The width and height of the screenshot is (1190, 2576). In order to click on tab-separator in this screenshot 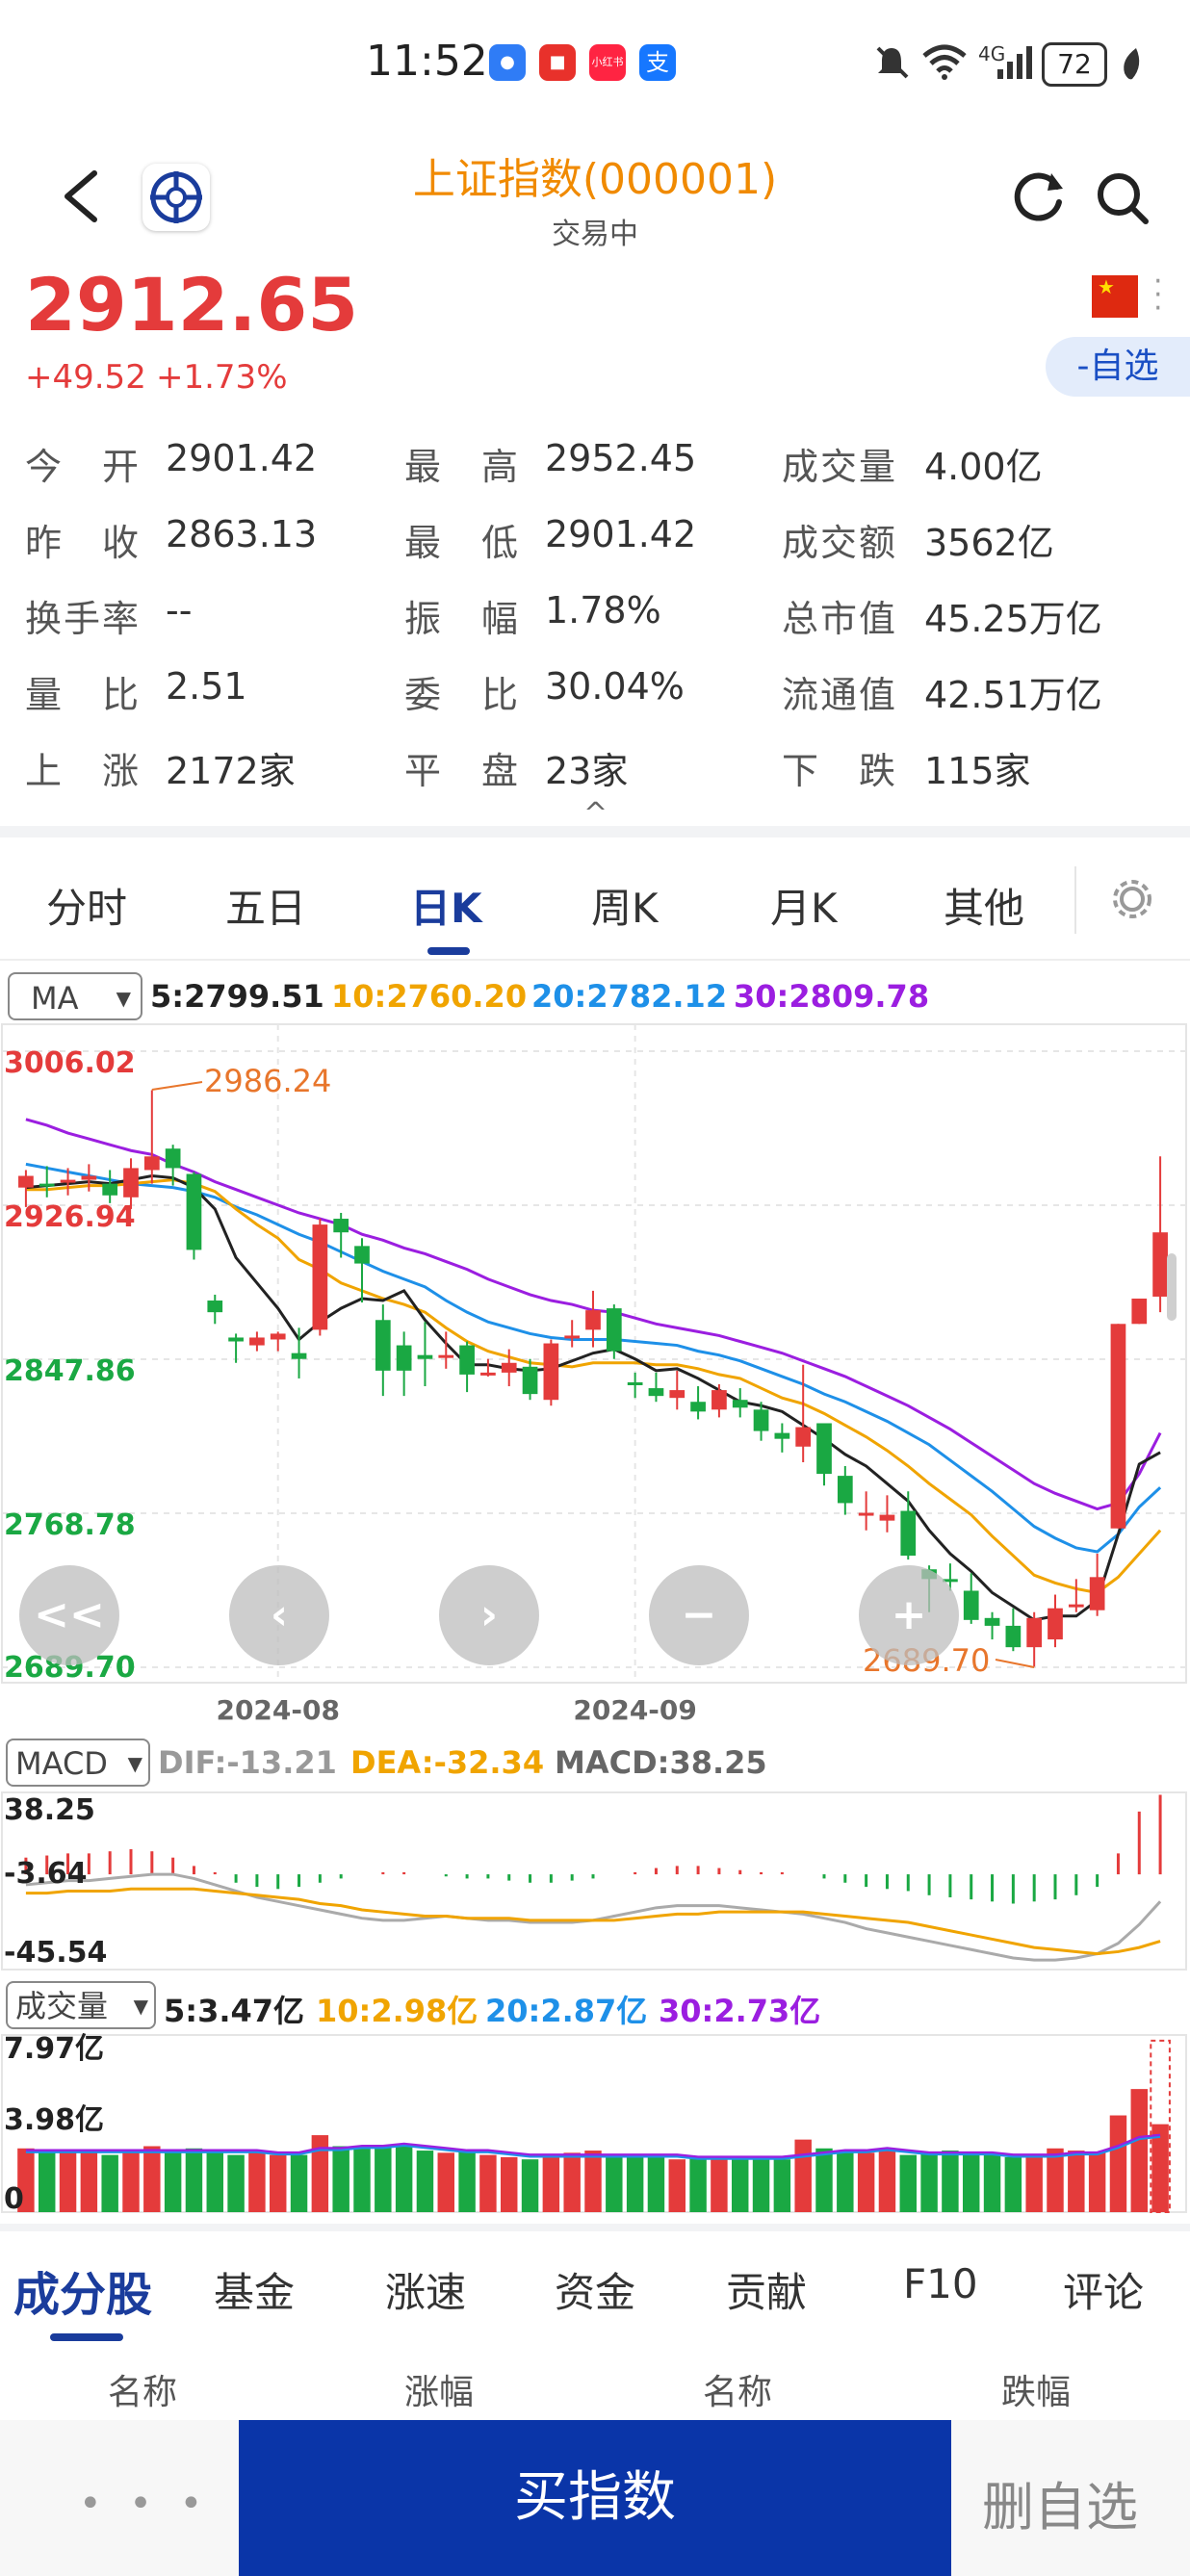, I will do `click(1075, 900)`.